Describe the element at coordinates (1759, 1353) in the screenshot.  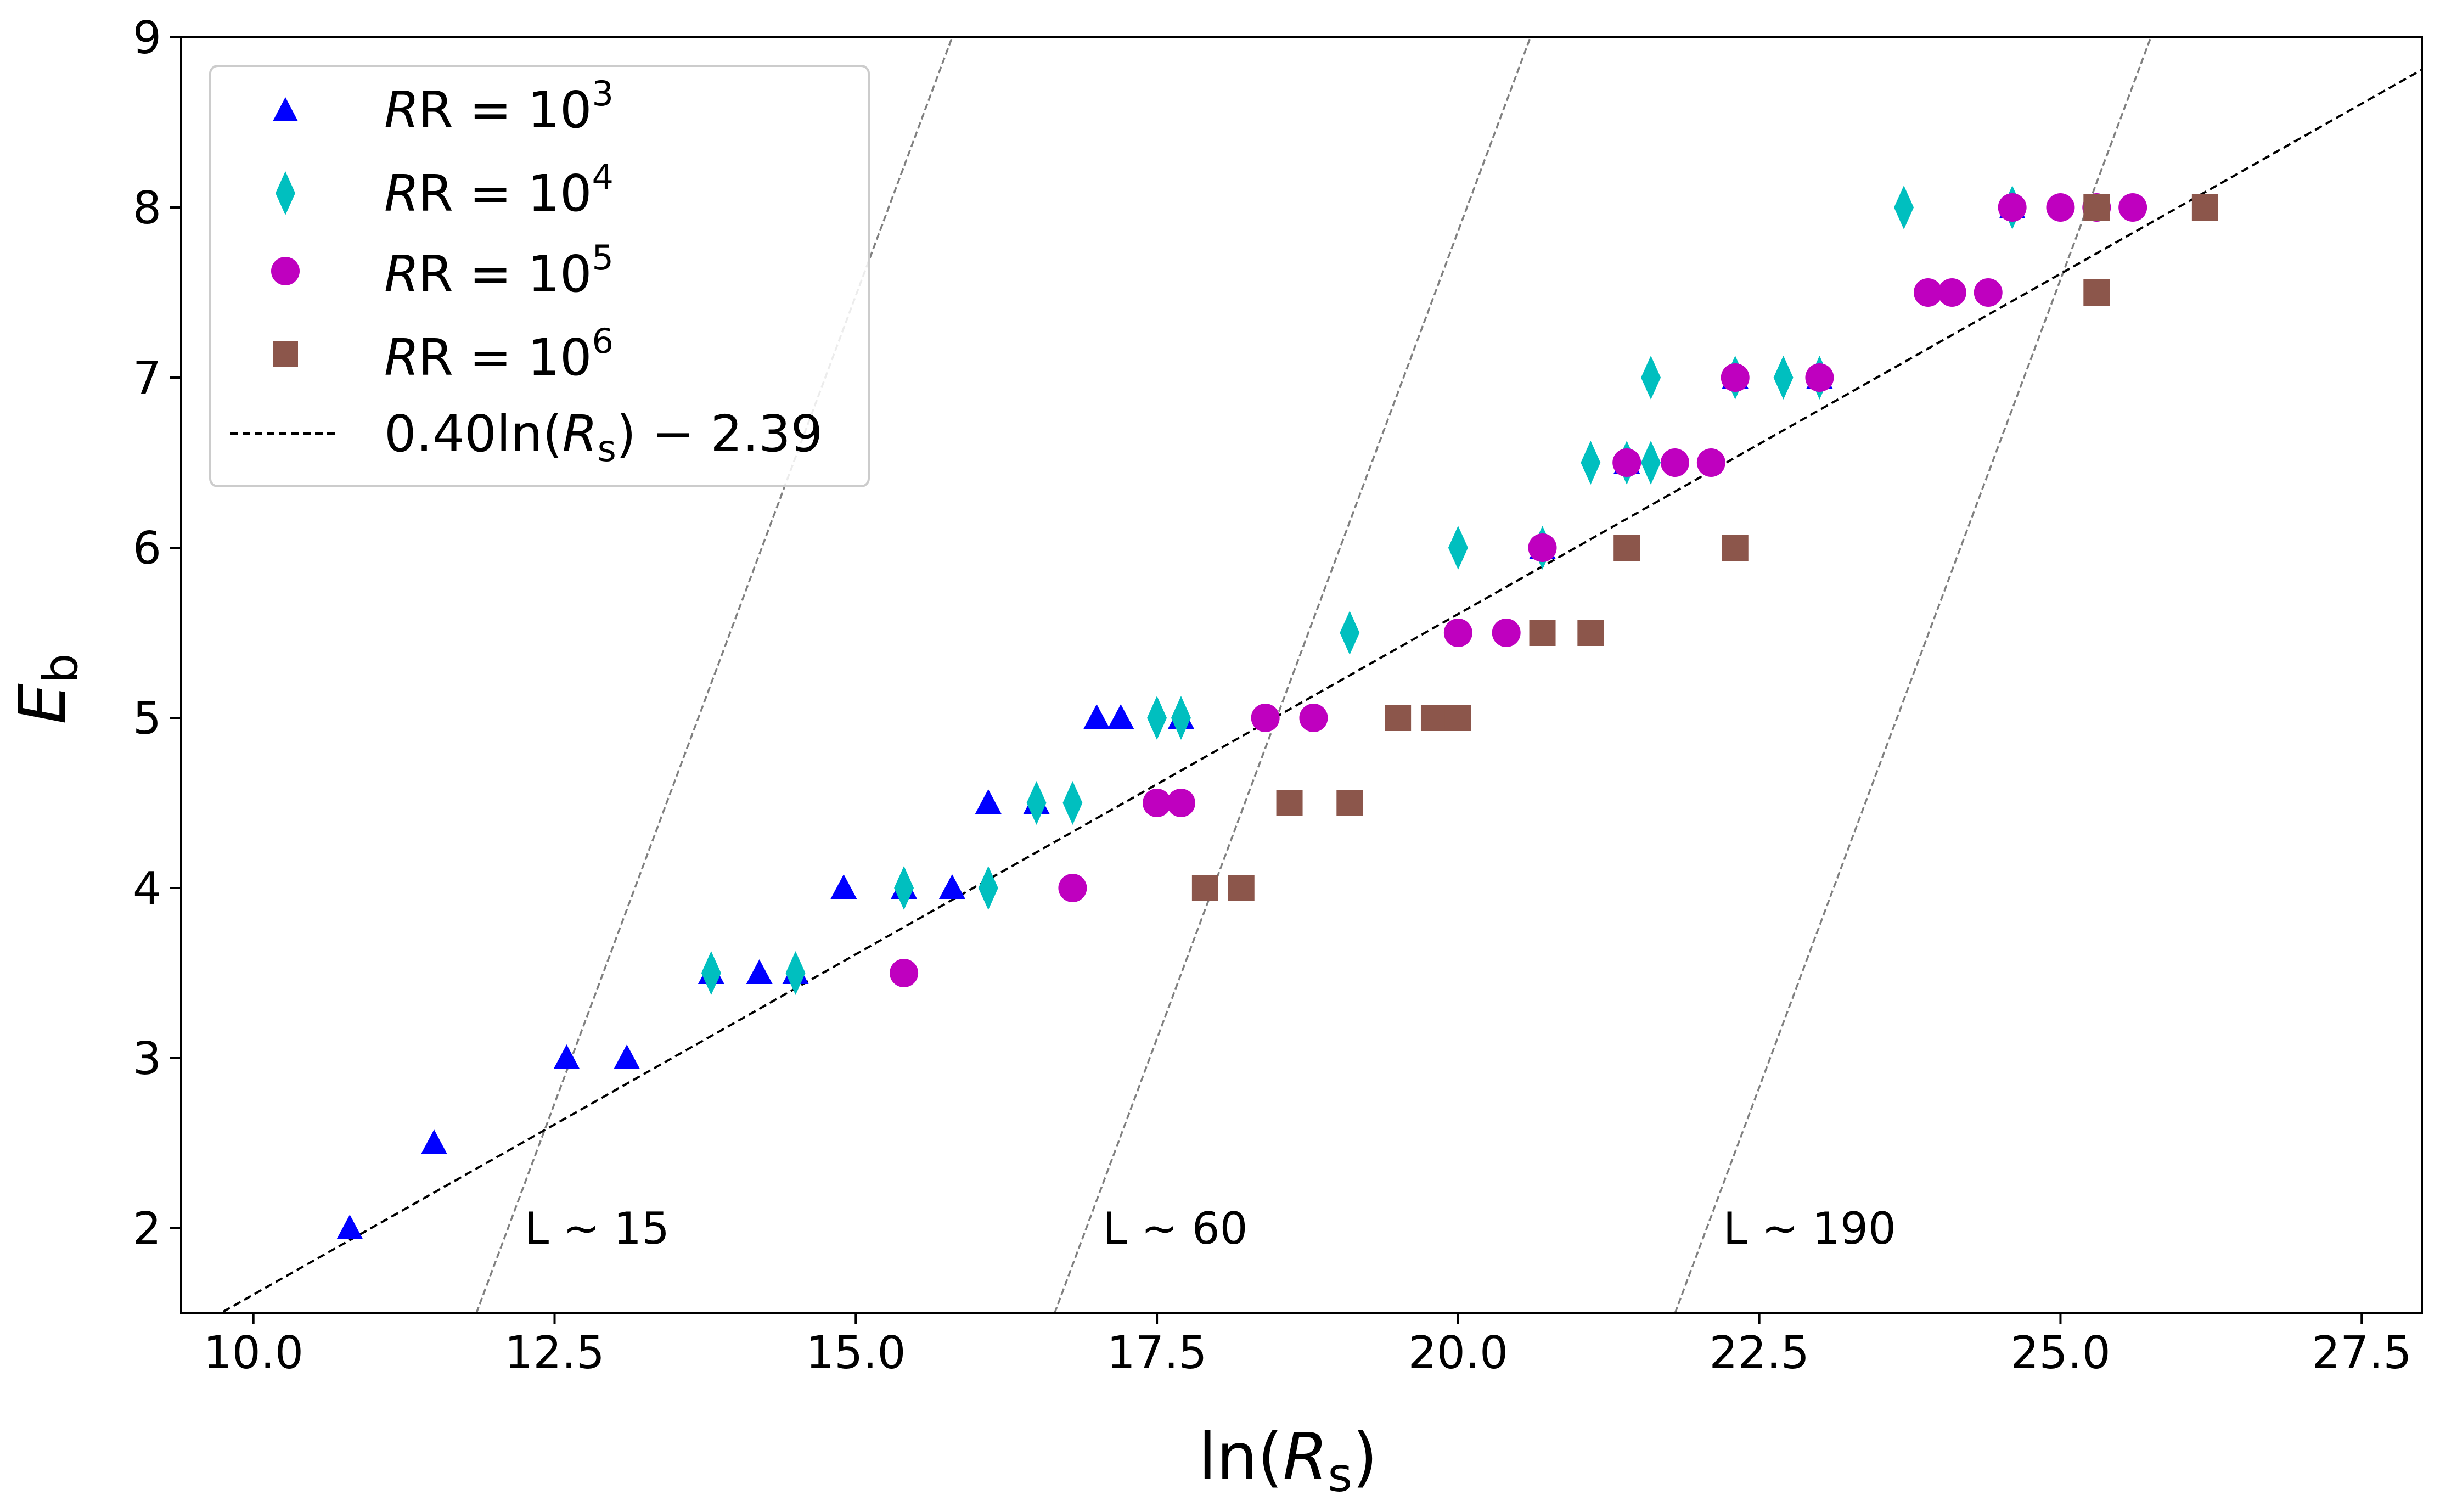
I see `x-tick-label: 22.5` at that location.